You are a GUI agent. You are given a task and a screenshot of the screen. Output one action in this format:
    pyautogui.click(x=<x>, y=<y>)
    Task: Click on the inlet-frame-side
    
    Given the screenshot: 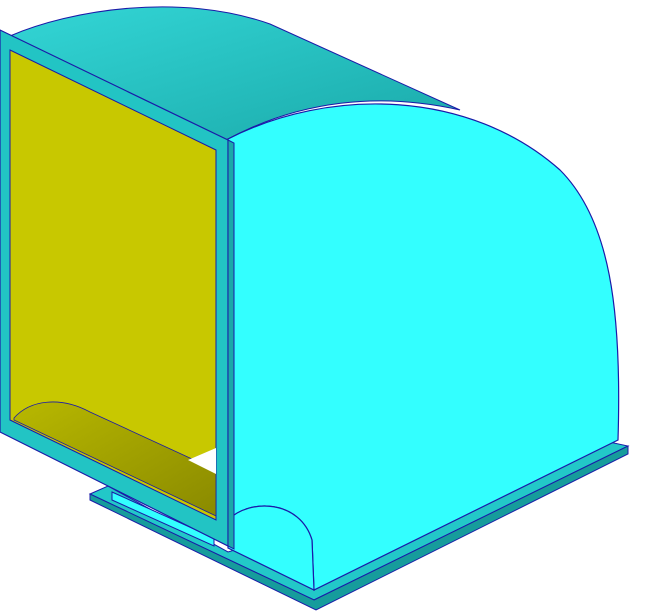 What is the action you would take?
    pyautogui.click(x=231, y=344)
    